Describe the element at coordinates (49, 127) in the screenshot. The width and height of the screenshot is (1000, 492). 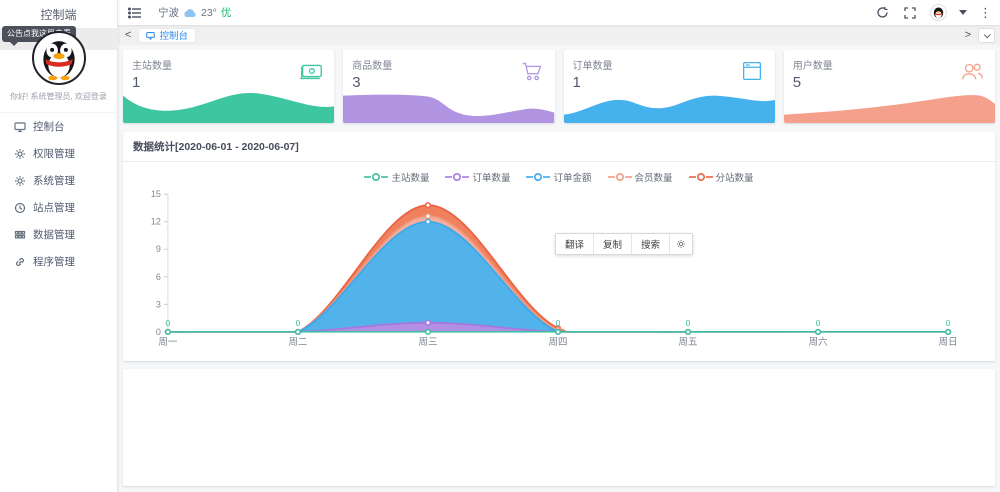
I see `sidebar-item-label: 控制台` at that location.